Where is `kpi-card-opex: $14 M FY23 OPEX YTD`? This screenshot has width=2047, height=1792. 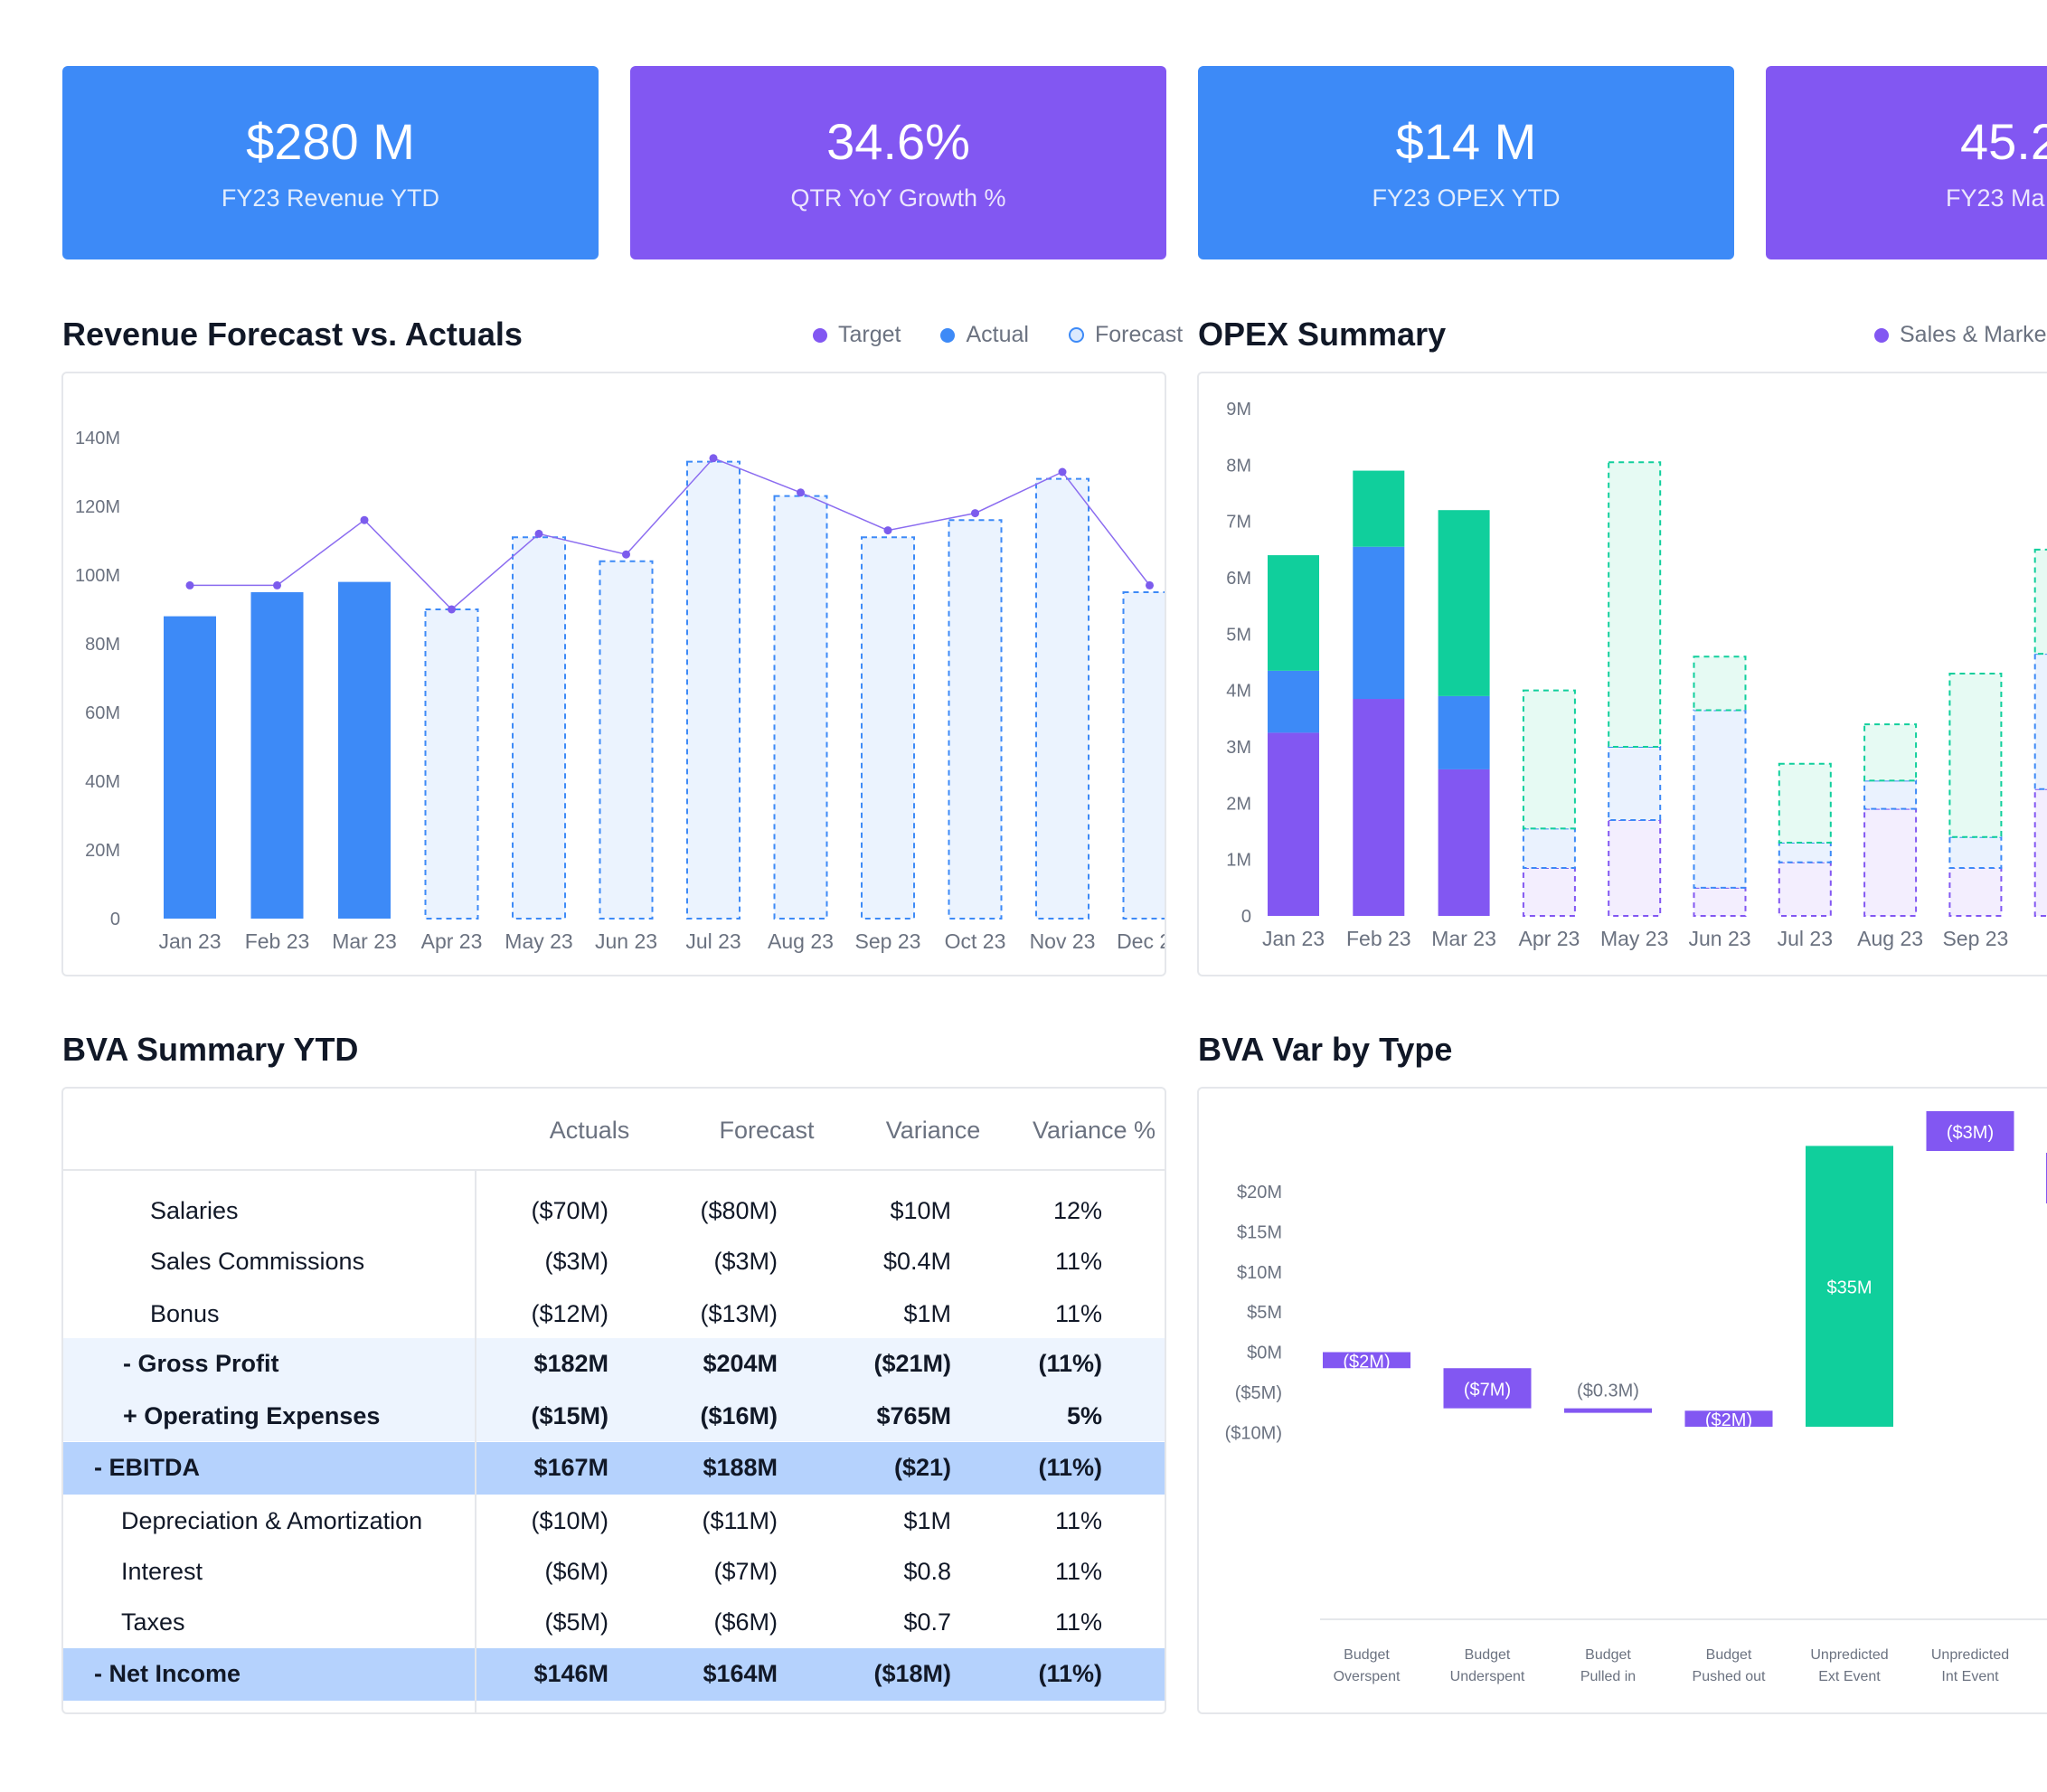 kpi-card-opex: $14 M FY23 OPEX YTD is located at coordinates (1466, 162).